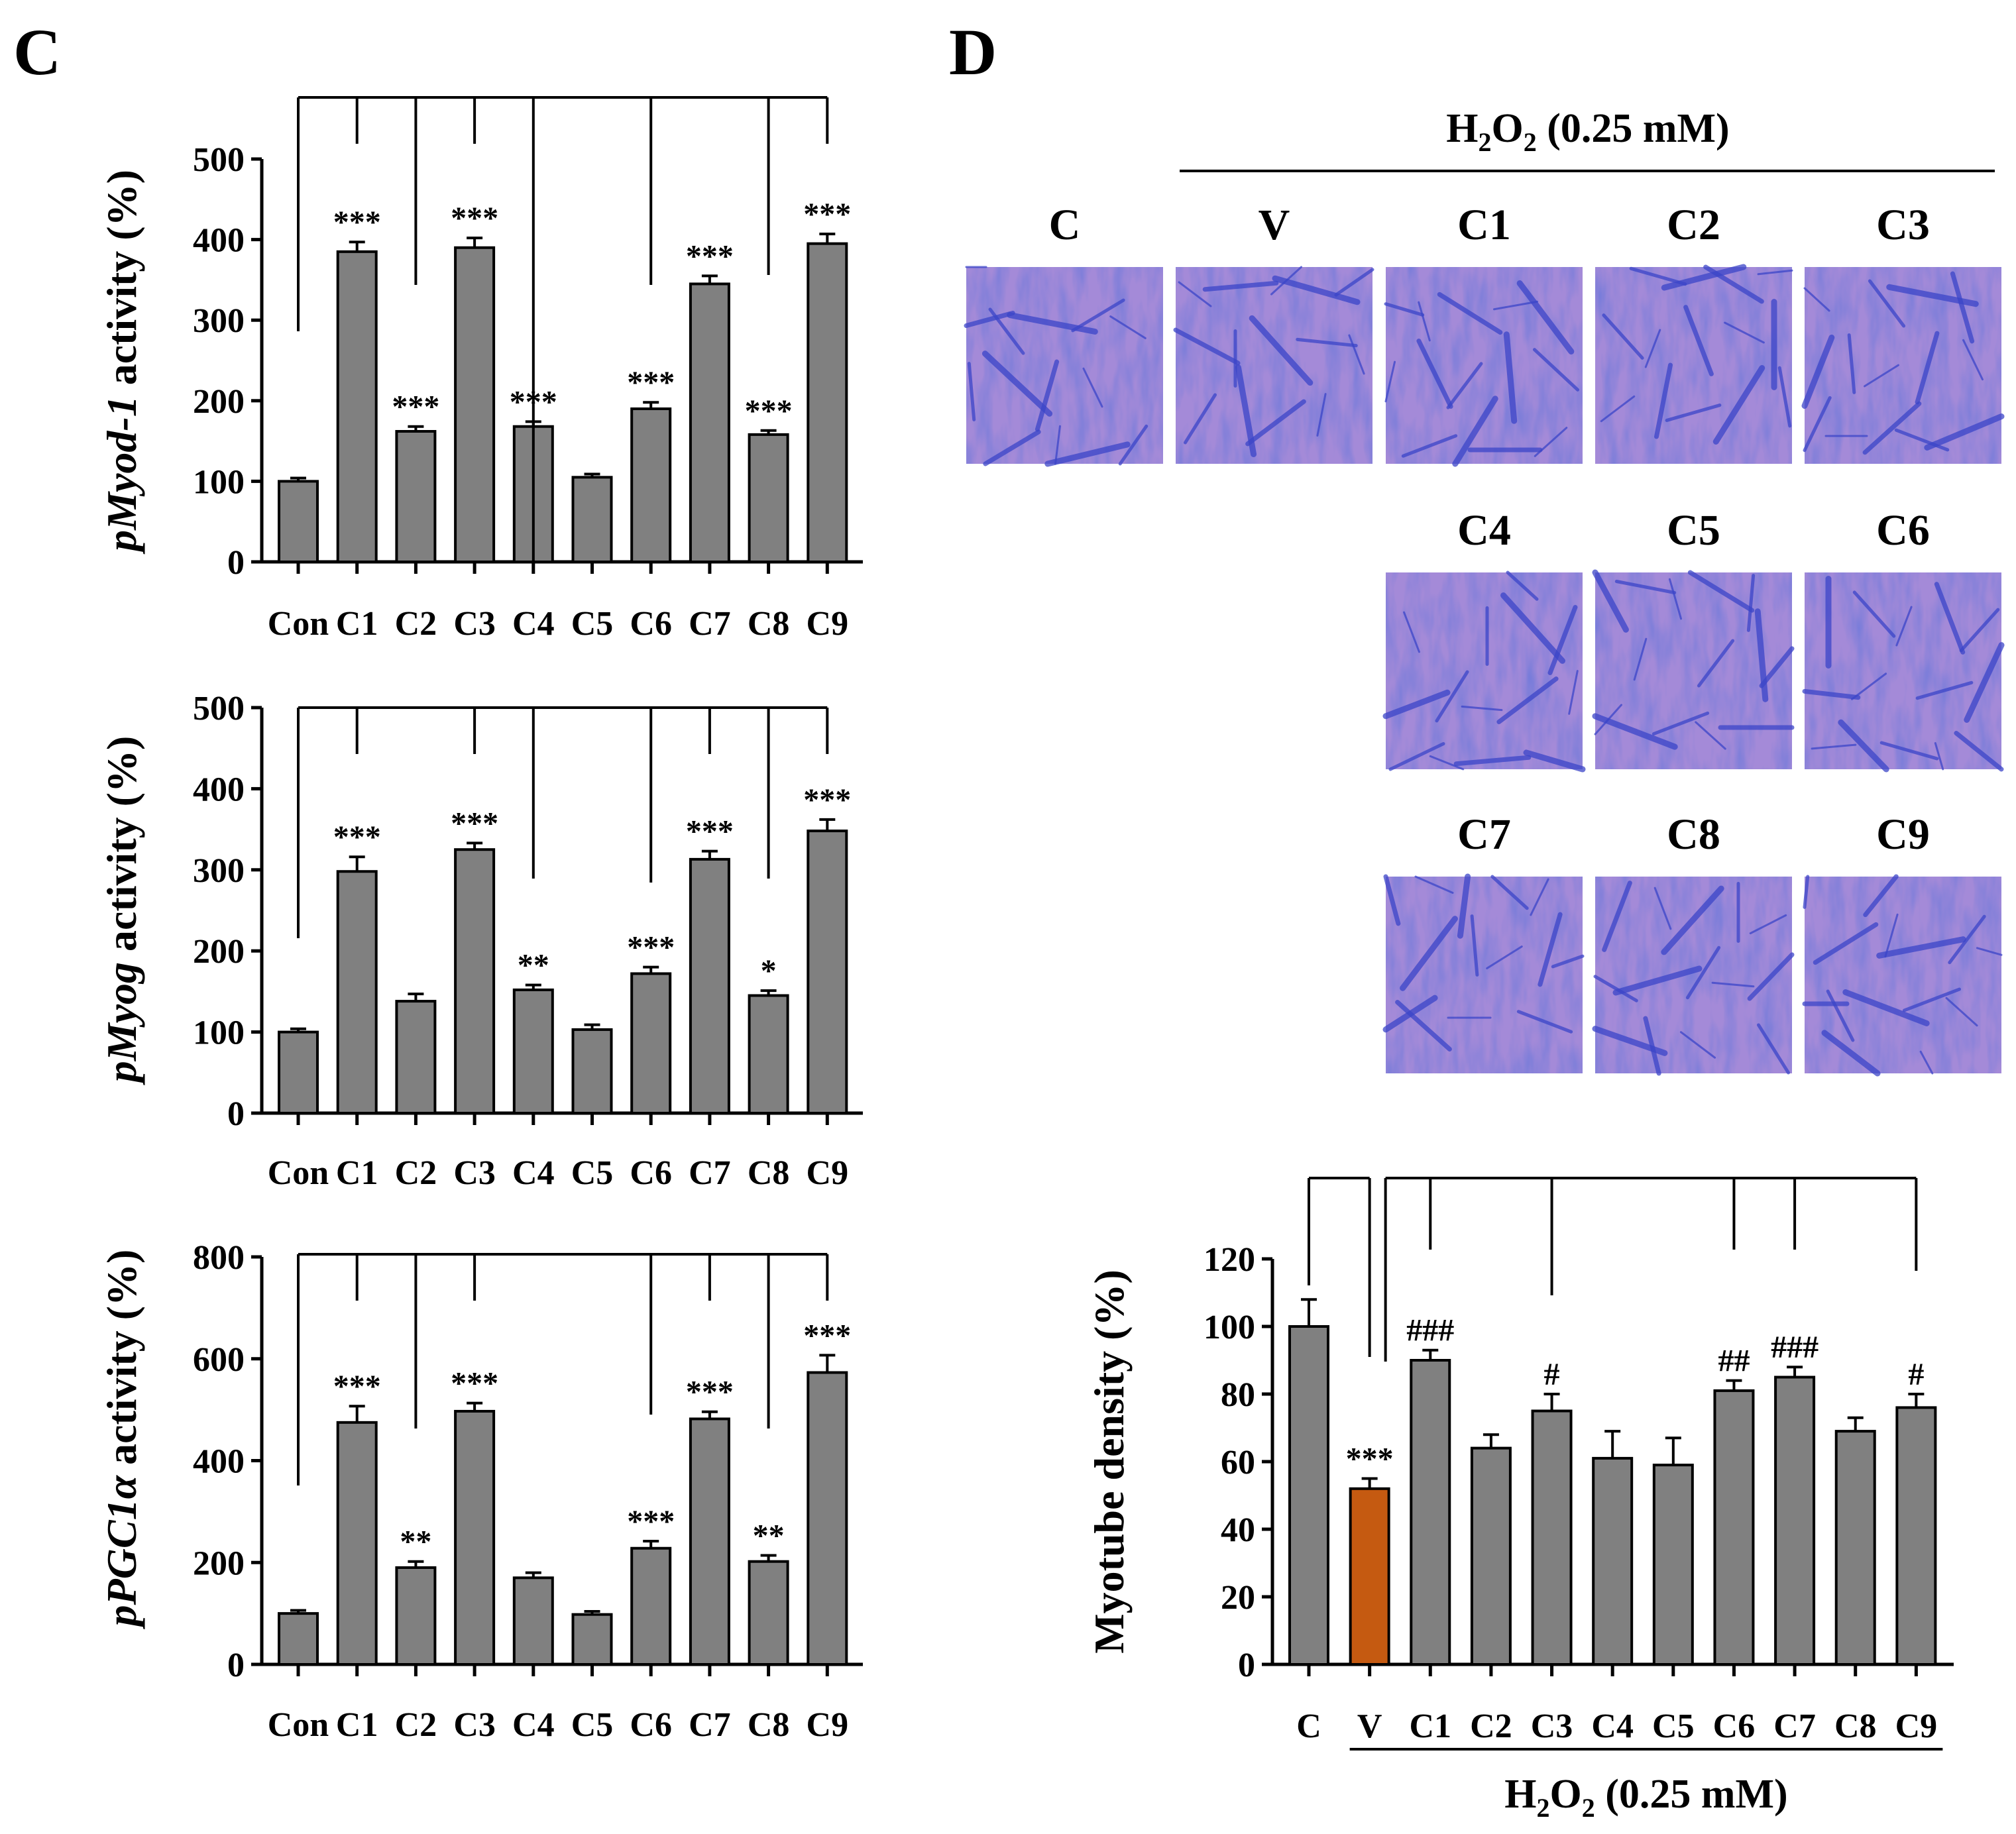 This screenshot has height=1834, width=2016. Describe the element at coordinates (1694, 638) in the screenshot. I see `microscopy-image-c5: C5` at that location.